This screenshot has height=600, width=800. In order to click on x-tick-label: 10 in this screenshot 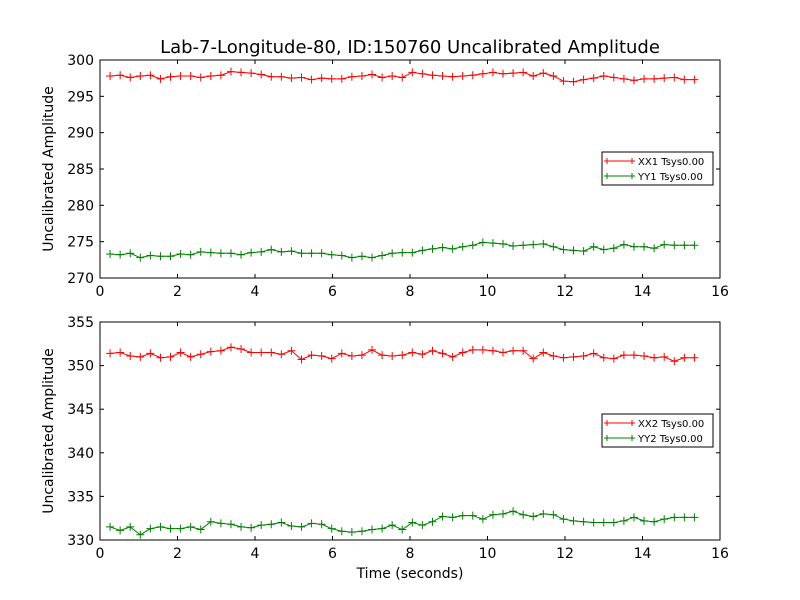, I will do `click(488, 292)`.